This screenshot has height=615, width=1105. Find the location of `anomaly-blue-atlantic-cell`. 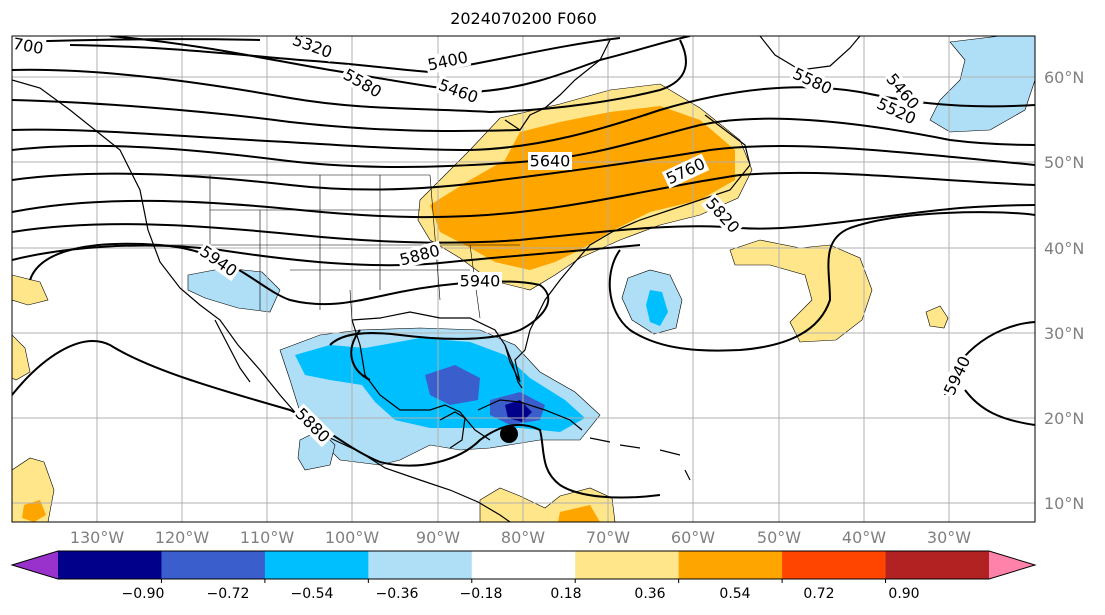

anomaly-blue-atlantic-cell is located at coordinates (657, 308).